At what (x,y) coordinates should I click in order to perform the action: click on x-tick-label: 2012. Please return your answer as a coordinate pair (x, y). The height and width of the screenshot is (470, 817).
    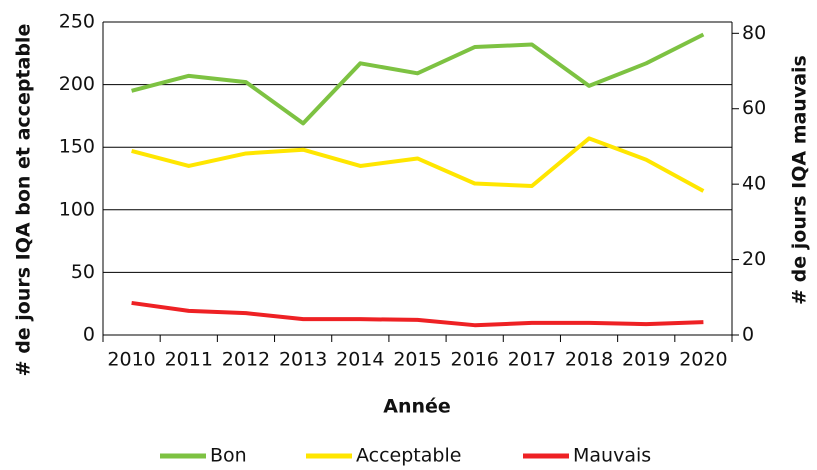
    Looking at the image, I should click on (246, 360).